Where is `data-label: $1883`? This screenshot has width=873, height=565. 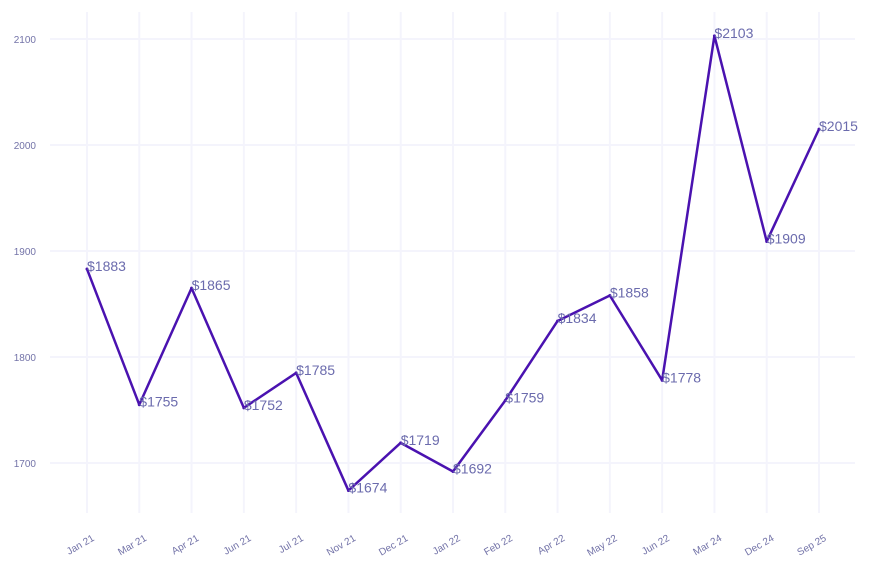 data-label: $1883 is located at coordinates (106, 266).